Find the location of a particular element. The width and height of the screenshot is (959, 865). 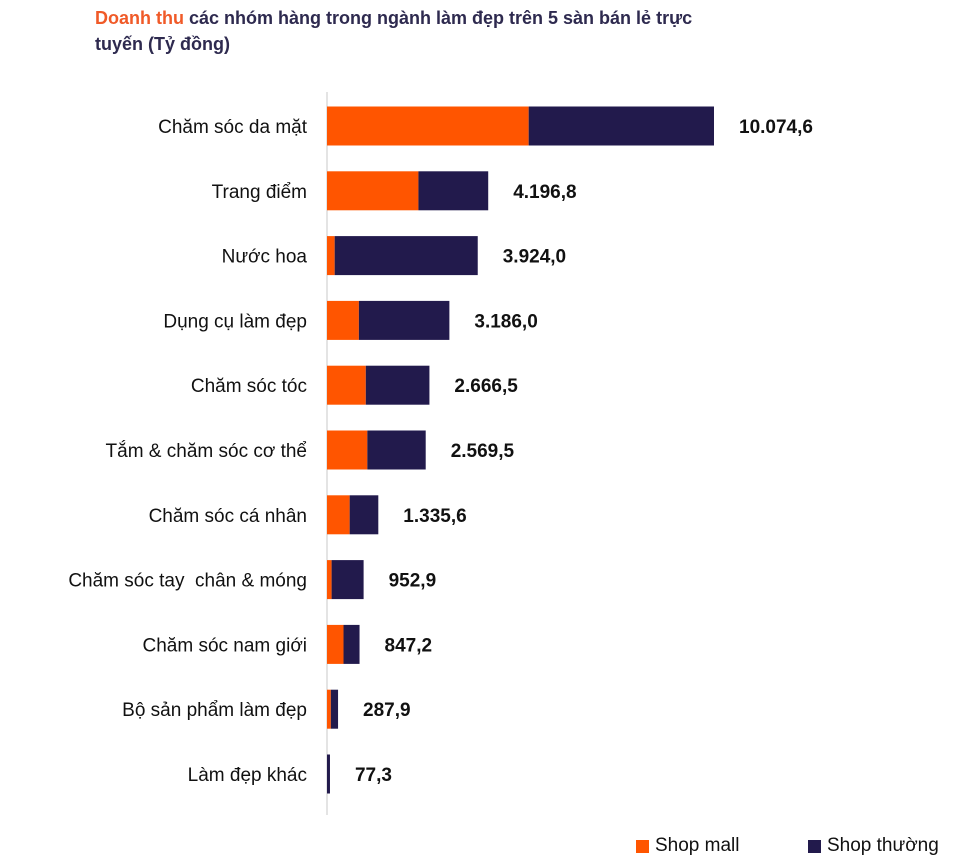

bar-shop-mall-nuoc-hoa is located at coordinates (331, 256).